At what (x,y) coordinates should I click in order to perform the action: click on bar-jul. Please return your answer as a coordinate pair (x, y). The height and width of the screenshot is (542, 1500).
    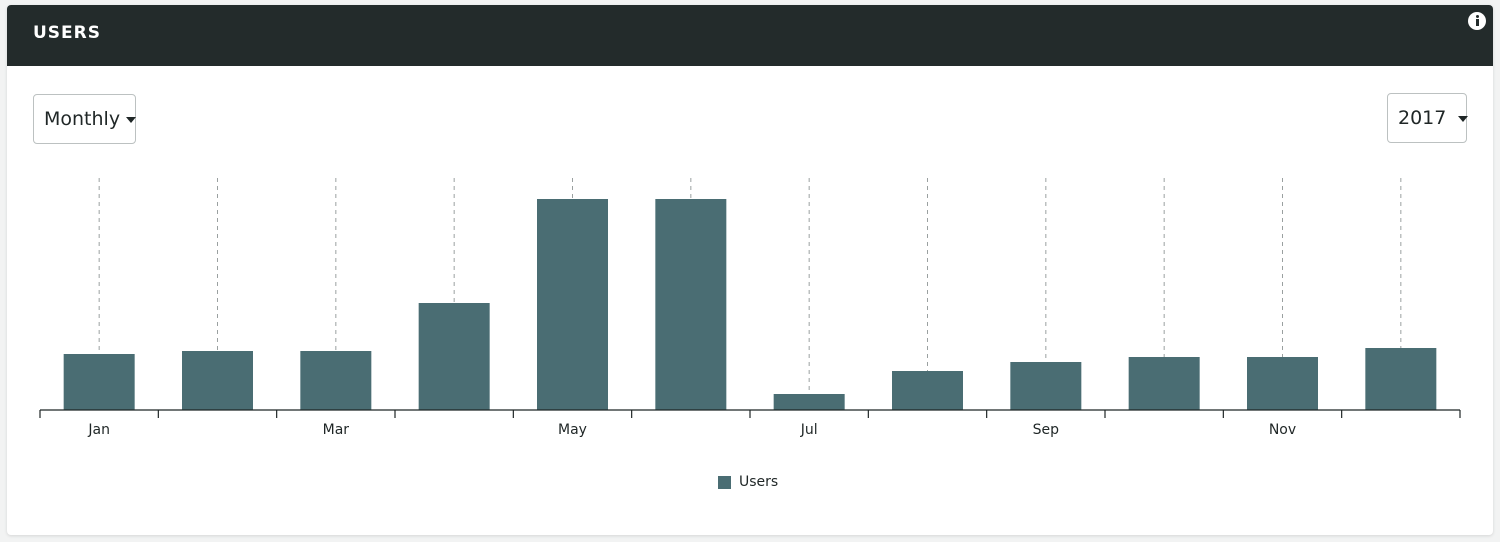
    Looking at the image, I should click on (809, 402).